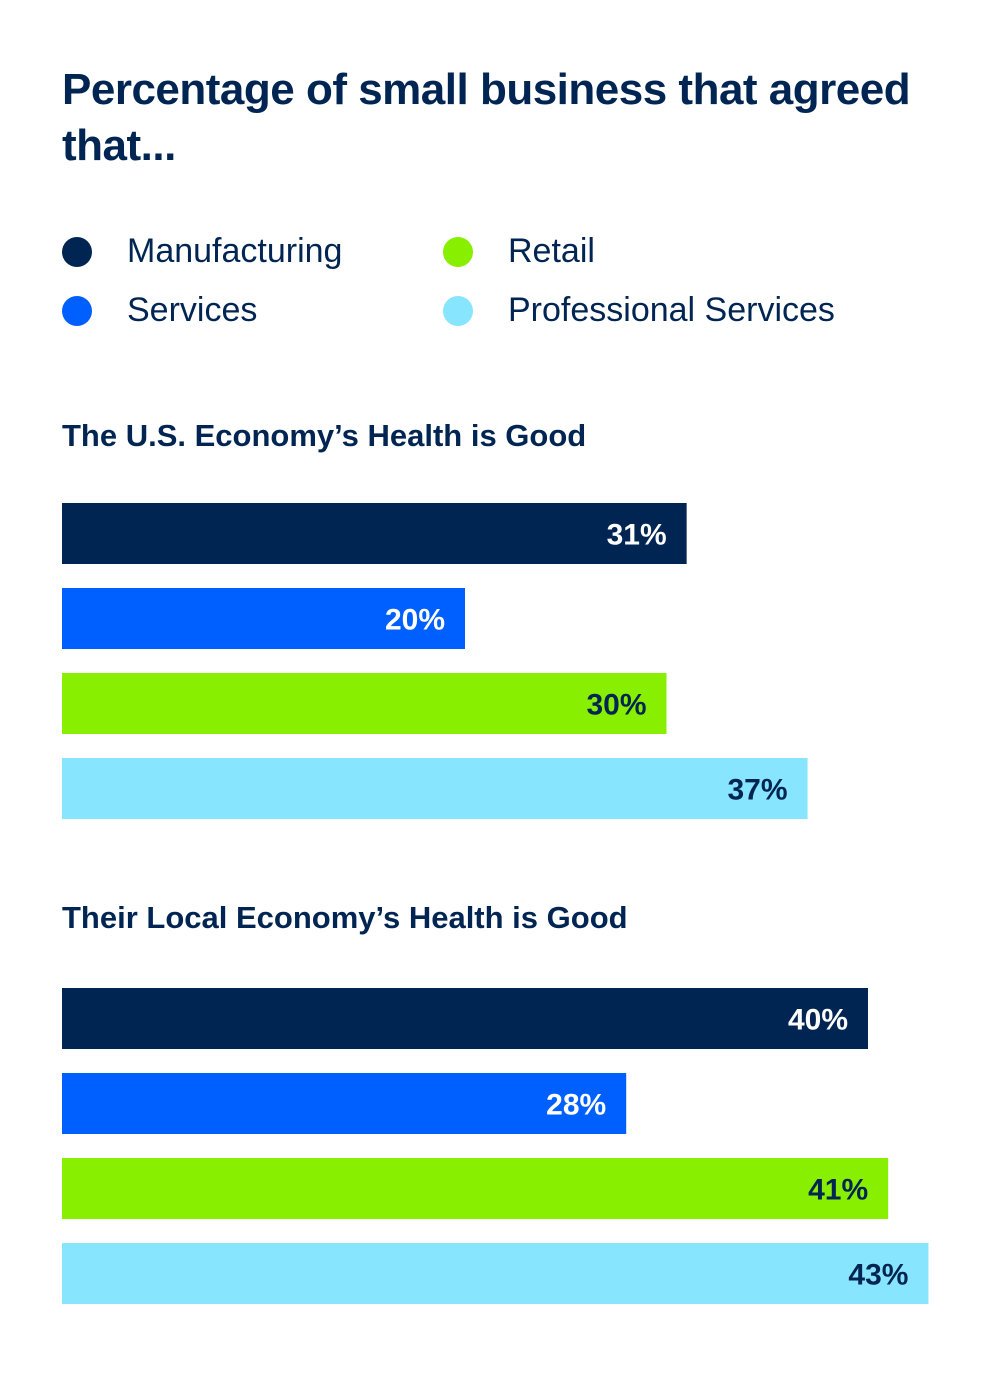 This screenshot has width=1000, height=1375. What do you see at coordinates (838, 1190) in the screenshot?
I see `bar-value-label: 41%` at bounding box center [838, 1190].